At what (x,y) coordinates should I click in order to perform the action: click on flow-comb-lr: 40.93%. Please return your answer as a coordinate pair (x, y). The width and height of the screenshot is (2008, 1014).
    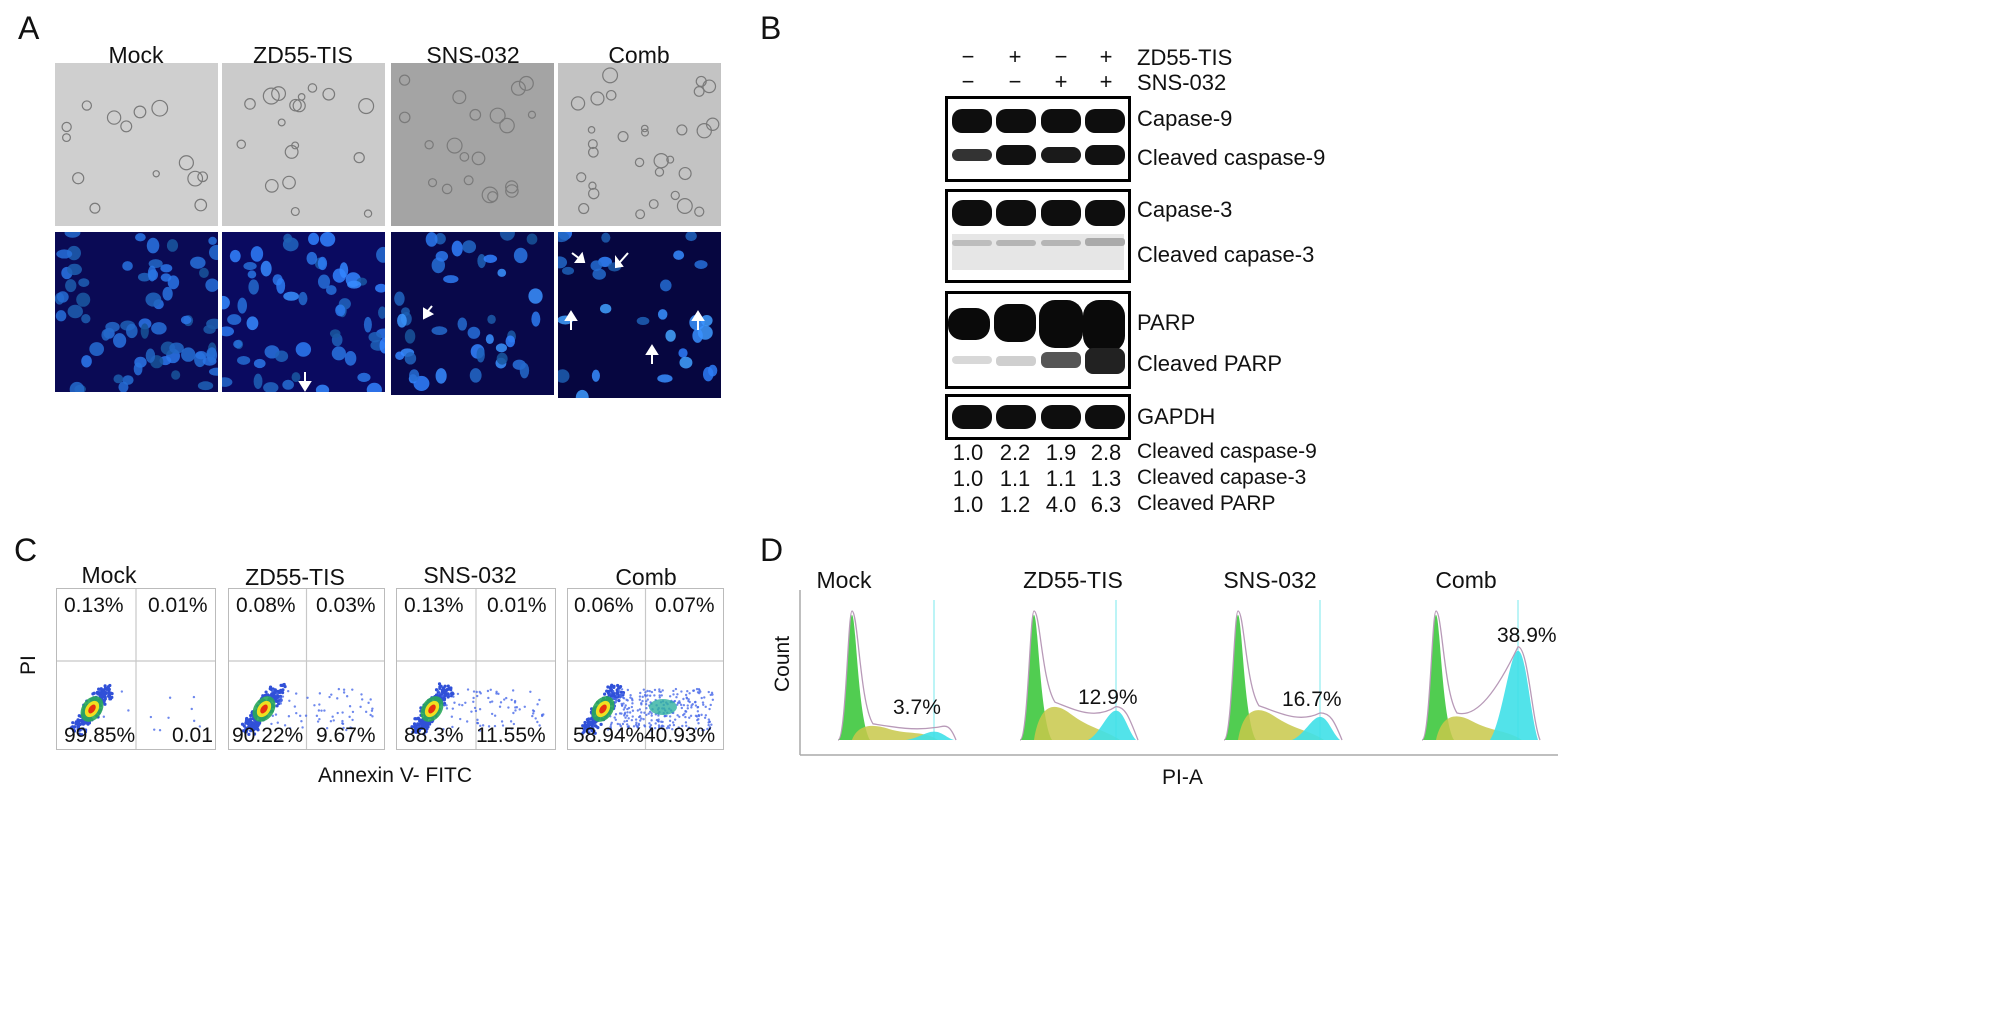
    Looking at the image, I should click on (680, 735).